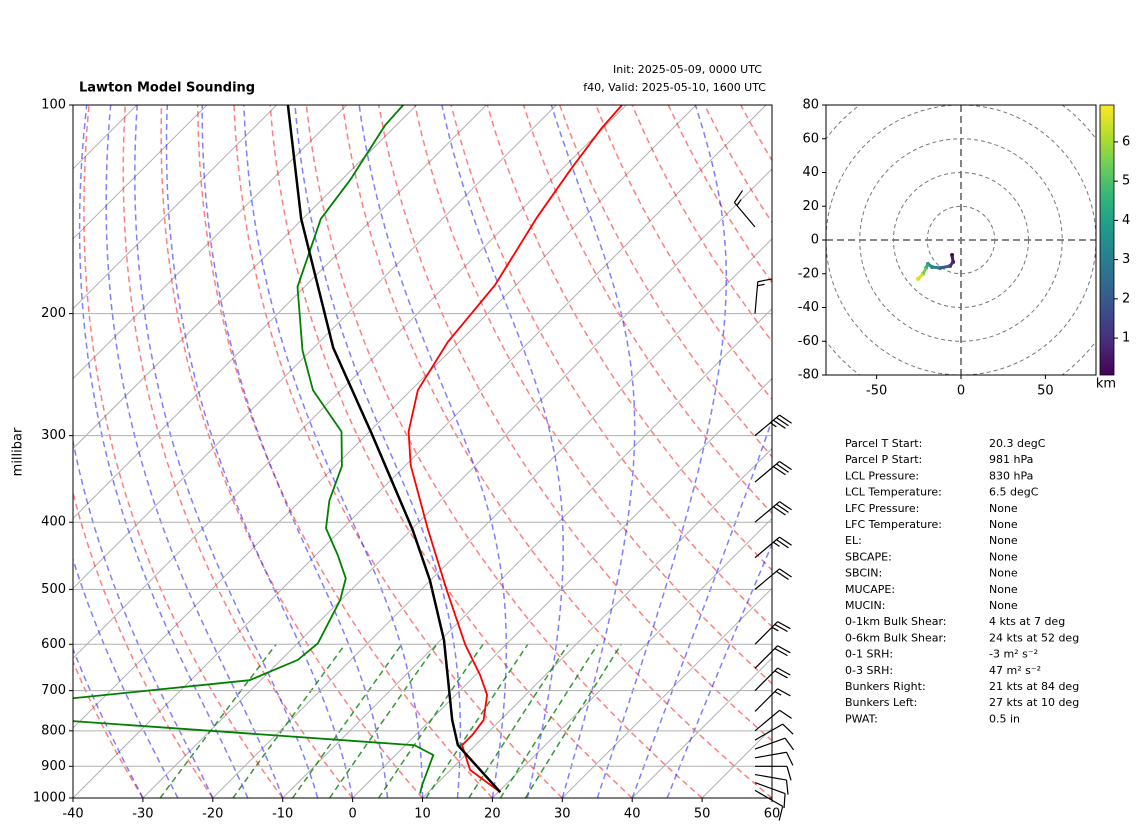 This screenshot has width=1142, height=832. What do you see at coordinates (1011, 475) in the screenshot?
I see `parameter-value: 830 hPa` at bounding box center [1011, 475].